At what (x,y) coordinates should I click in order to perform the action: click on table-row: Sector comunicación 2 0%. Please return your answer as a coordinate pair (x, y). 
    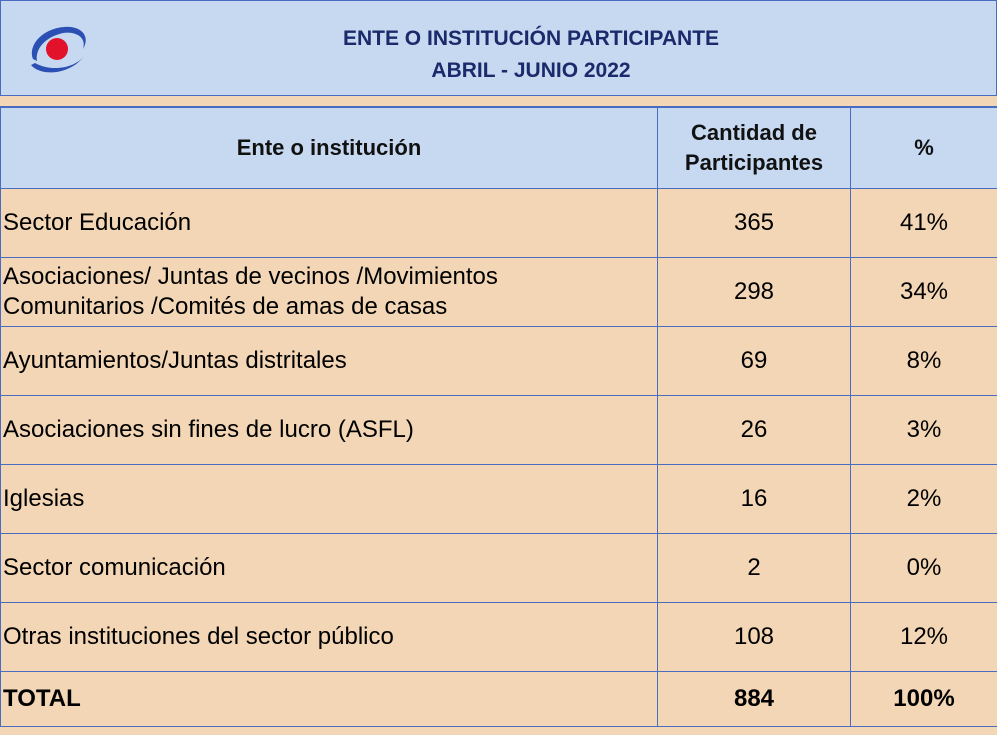
    Looking at the image, I should click on (498, 568).